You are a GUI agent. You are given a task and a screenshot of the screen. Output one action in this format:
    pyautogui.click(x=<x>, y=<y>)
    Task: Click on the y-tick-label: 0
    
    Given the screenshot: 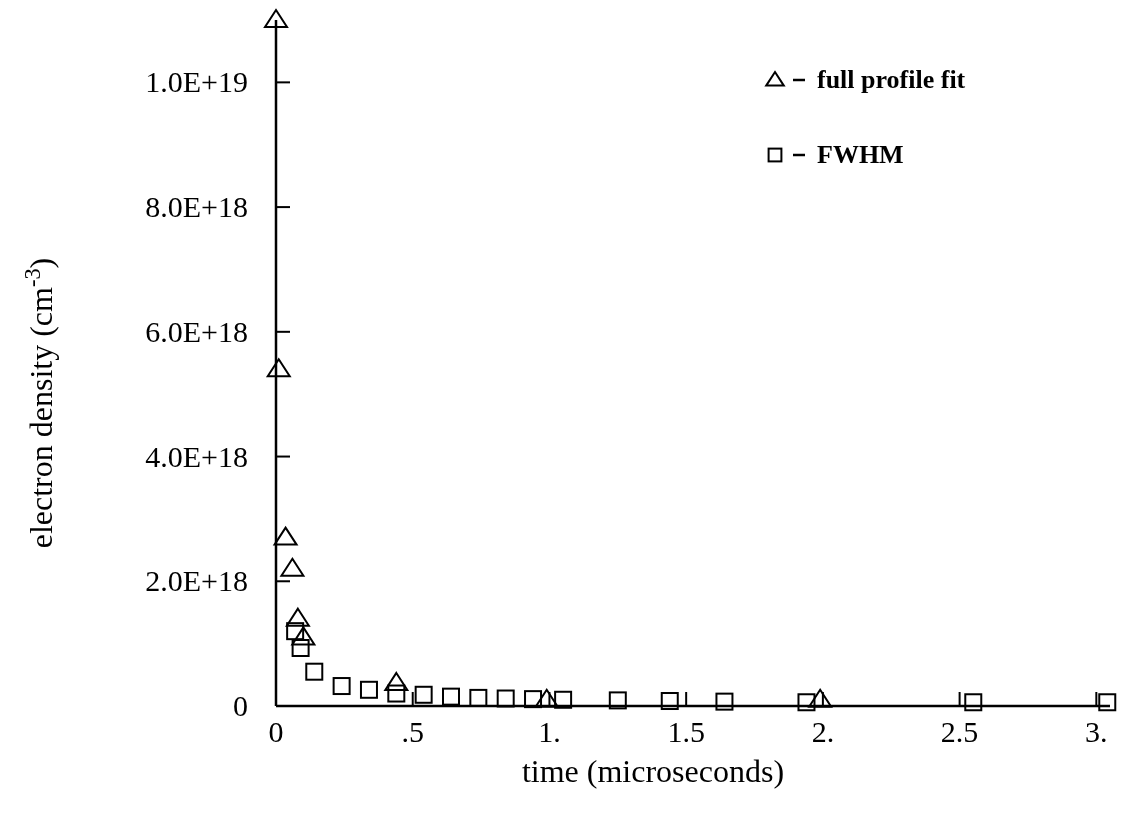 What is the action you would take?
    pyautogui.click(x=240, y=705)
    